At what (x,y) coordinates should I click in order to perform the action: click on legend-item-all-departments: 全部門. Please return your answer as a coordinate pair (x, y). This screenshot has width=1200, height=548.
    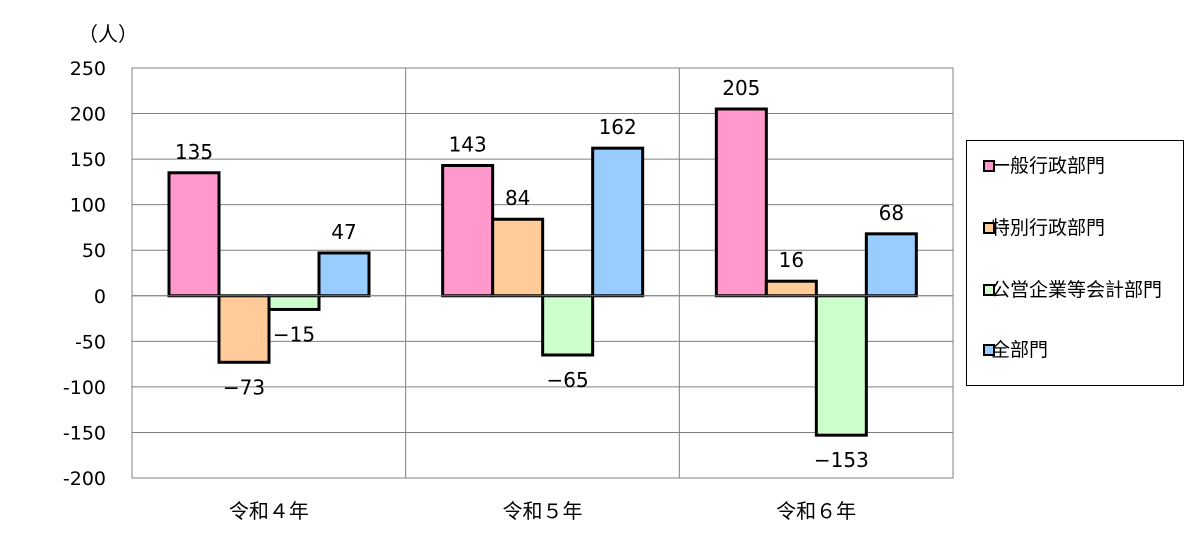
    Looking at the image, I should click on (1077, 350).